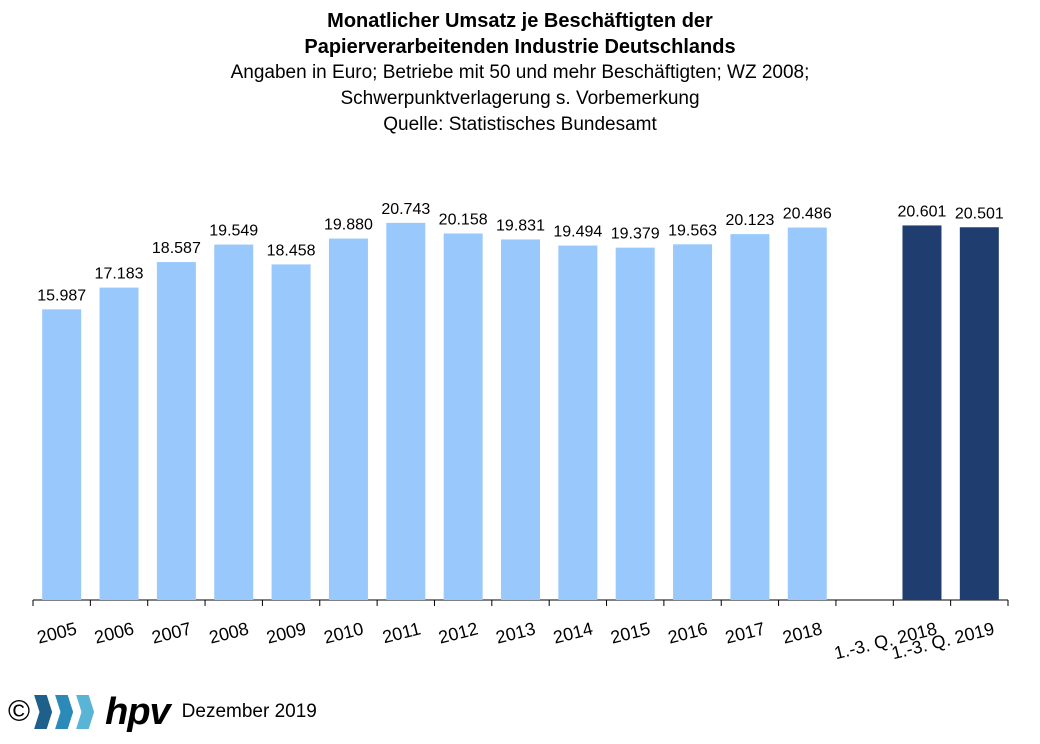 The image size is (1040, 744). Describe the element at coordinates (807, 214) in the screenshot. I see `data-label: 20.486` at that location.